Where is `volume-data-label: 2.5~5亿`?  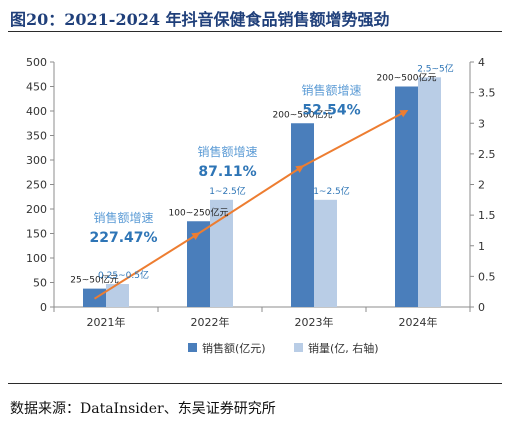 volume-data-label: 2.5~5亿 is located at coordinates (435, 68).